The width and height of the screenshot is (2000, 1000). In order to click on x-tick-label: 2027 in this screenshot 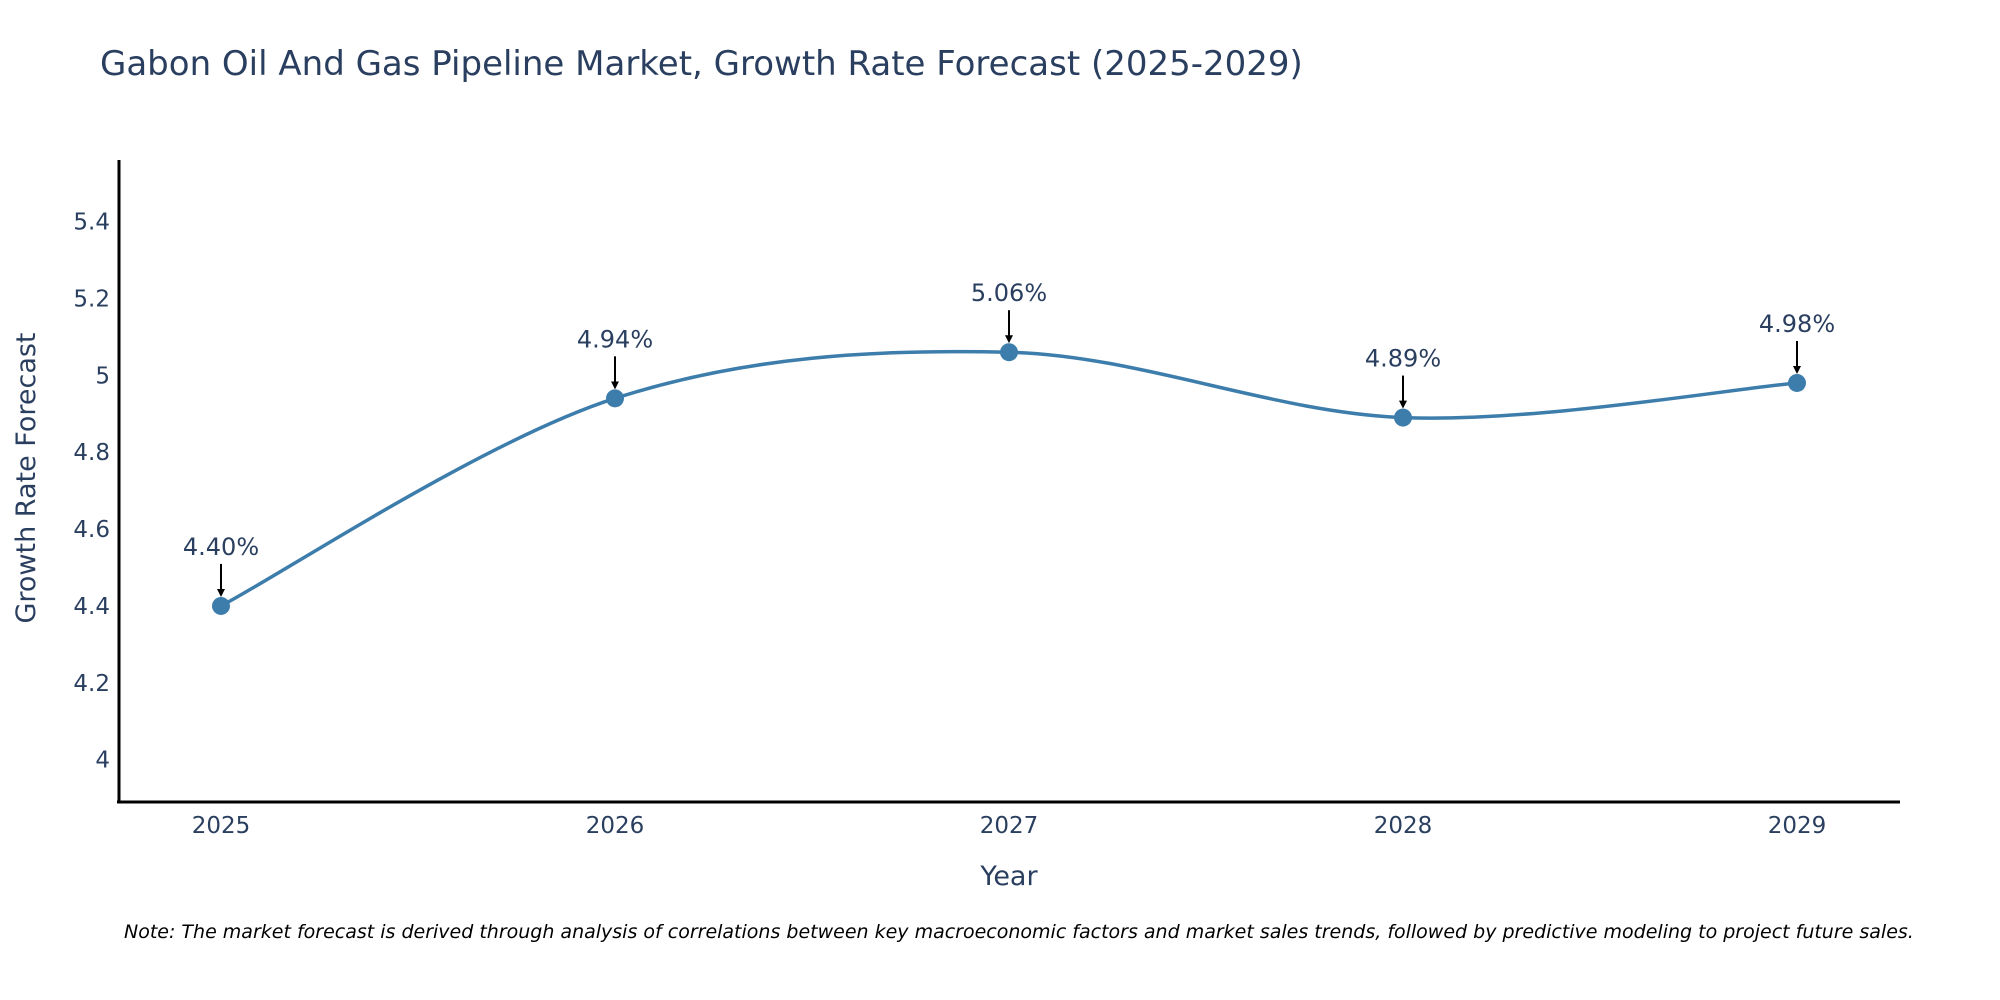, I will do `click(1009, 826)`.